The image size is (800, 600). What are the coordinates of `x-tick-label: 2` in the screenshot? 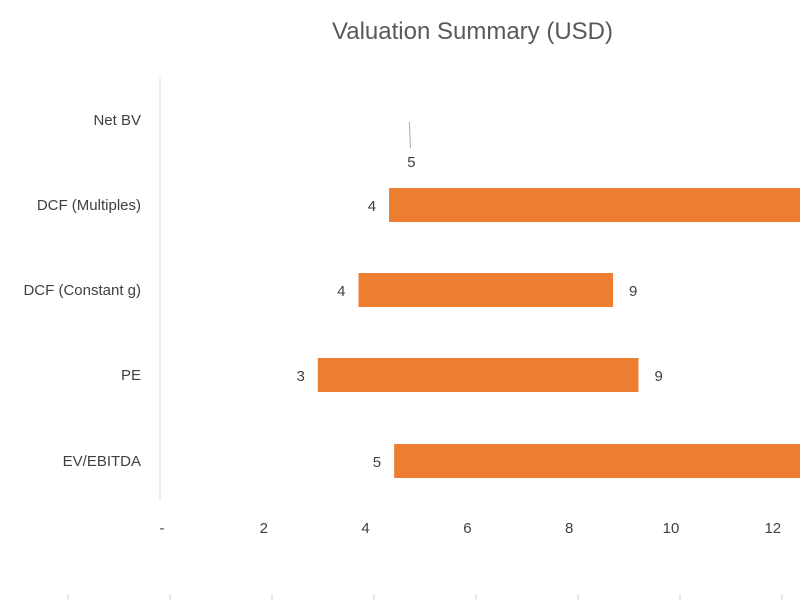 It's located at (264, 528).